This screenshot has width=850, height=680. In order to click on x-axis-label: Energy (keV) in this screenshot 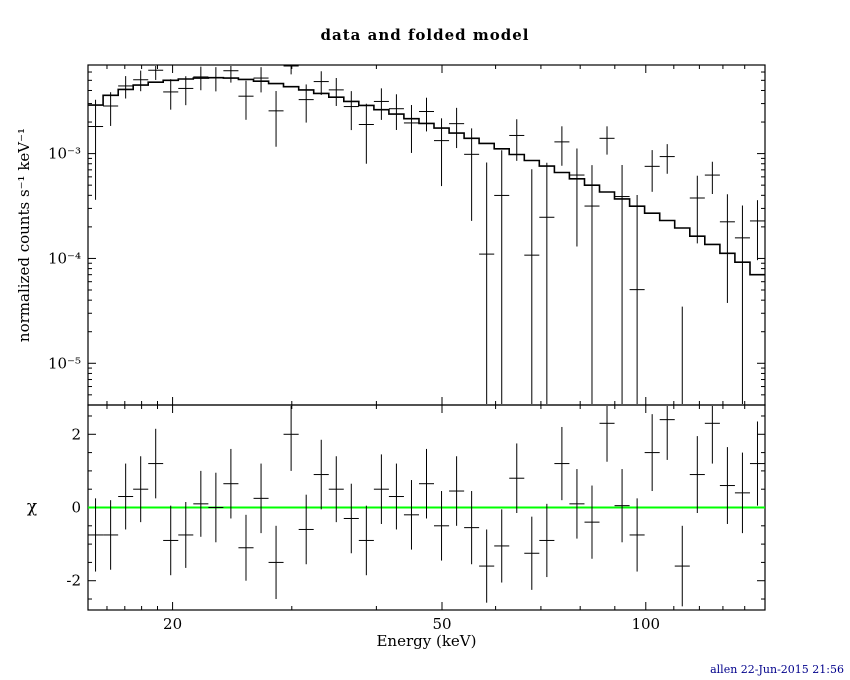, I will do `click(426, 641)`.